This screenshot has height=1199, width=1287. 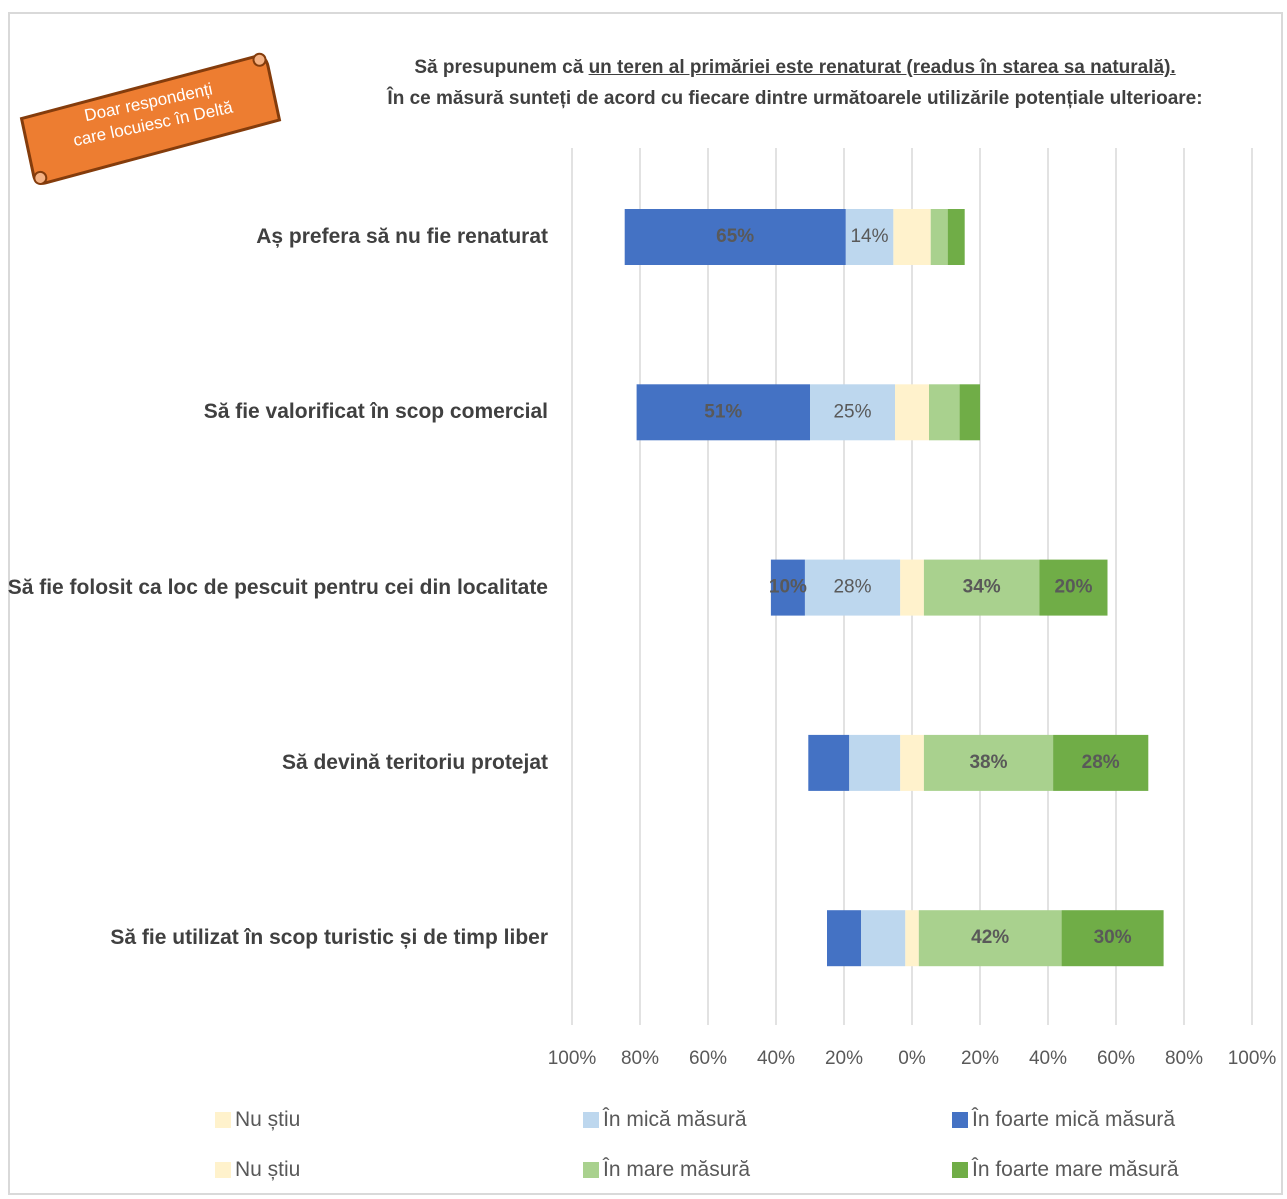 I want to click on banner: Doar respondenți care locuiesc în Deltă, so click(x=149, y=117).